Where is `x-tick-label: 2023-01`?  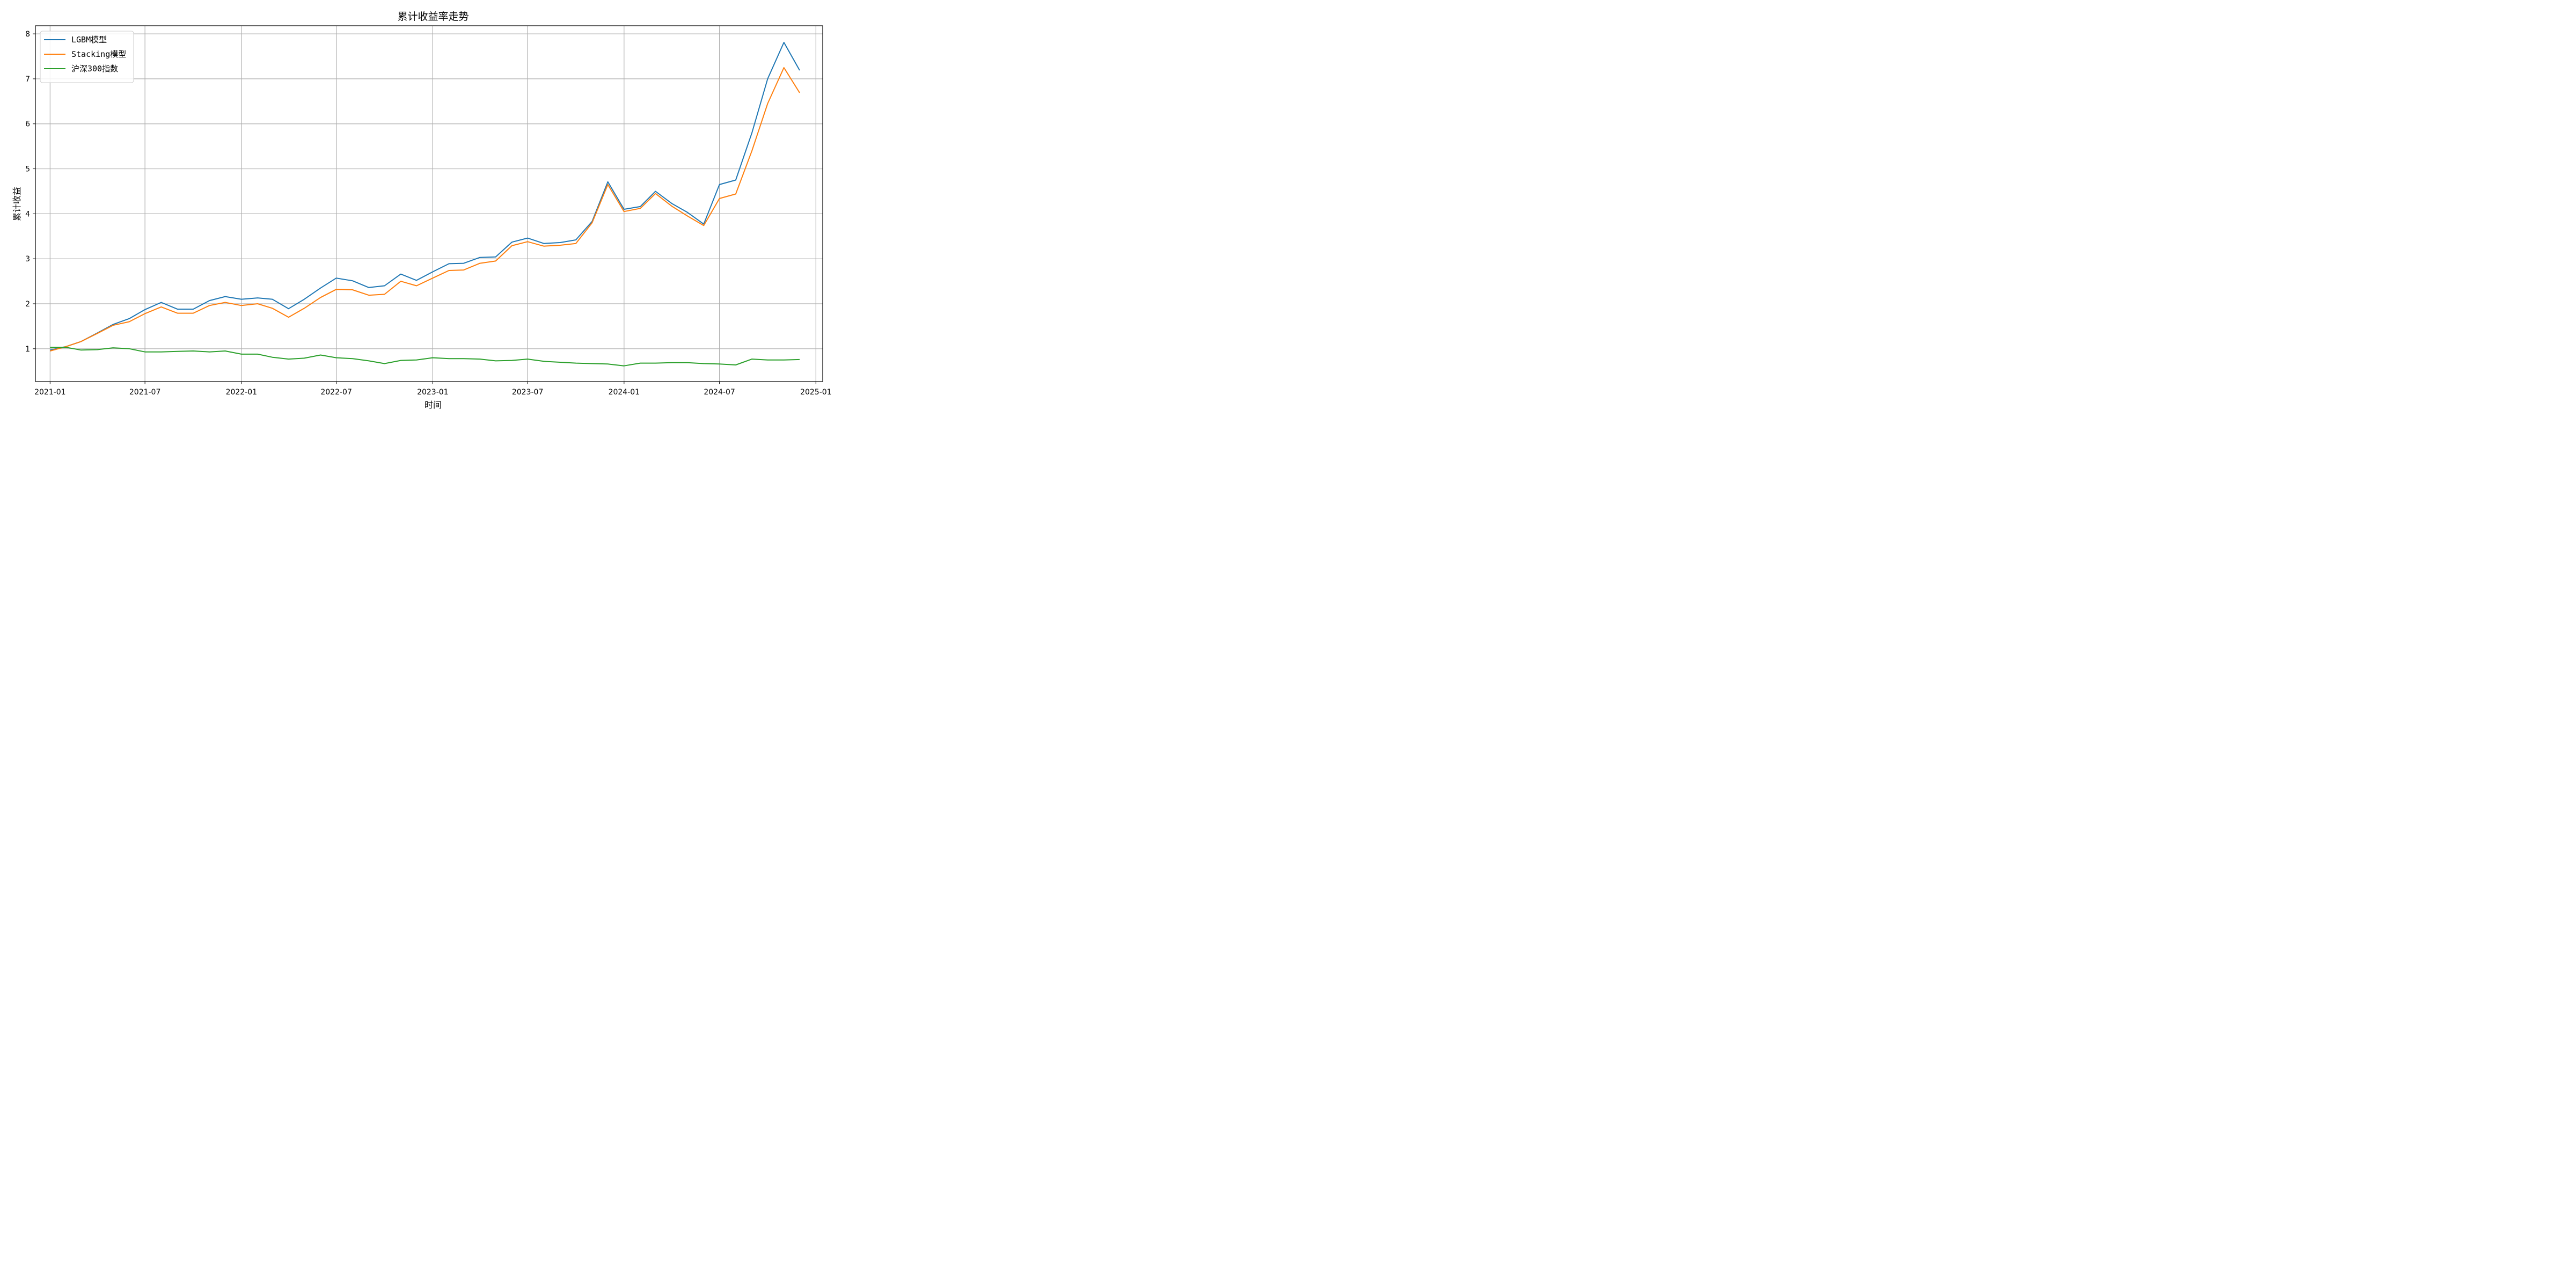 x-tick-label: 2023-01 is located at coordinates (433, 392).